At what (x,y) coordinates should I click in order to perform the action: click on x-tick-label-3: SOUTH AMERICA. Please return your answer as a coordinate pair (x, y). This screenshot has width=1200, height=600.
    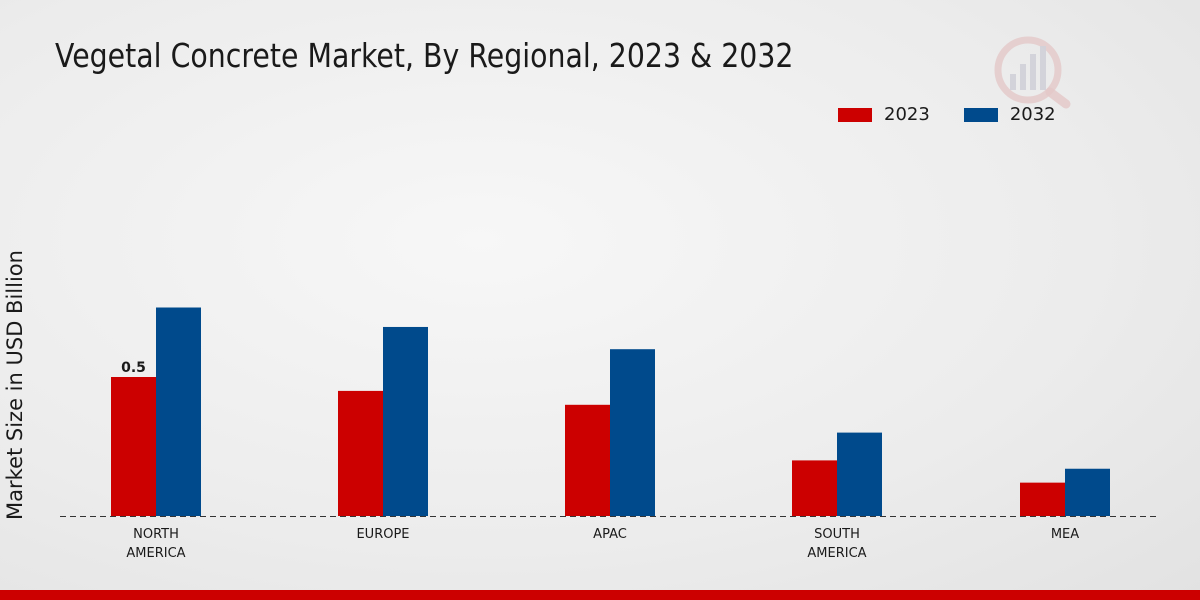
    Looking at the image, I should click on (836, 544).